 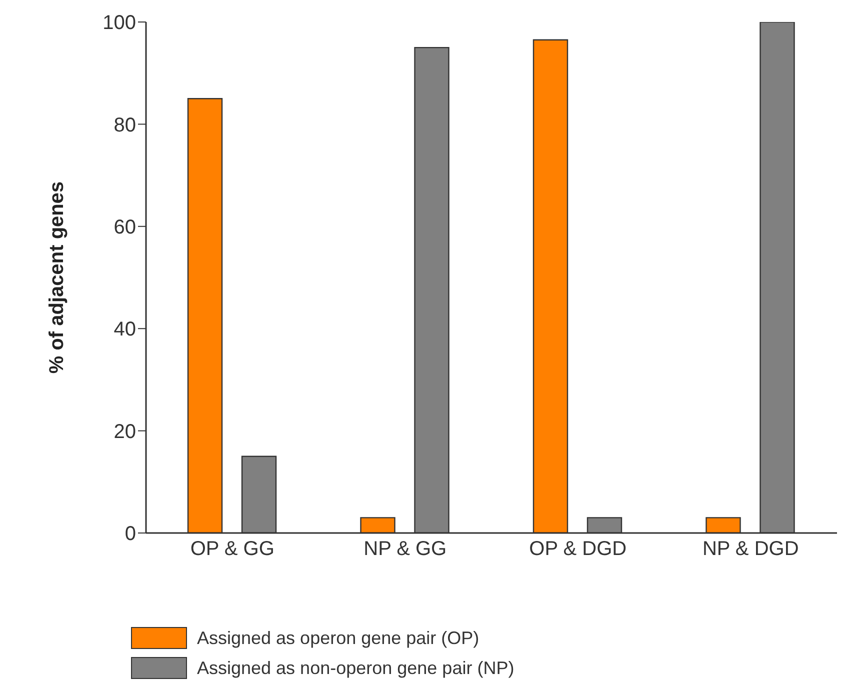 What do you see at coordinates (57, 277) in the screenshot?
I see `y-axis-title: % of adjacent genes` at bounding box center [57, 277].